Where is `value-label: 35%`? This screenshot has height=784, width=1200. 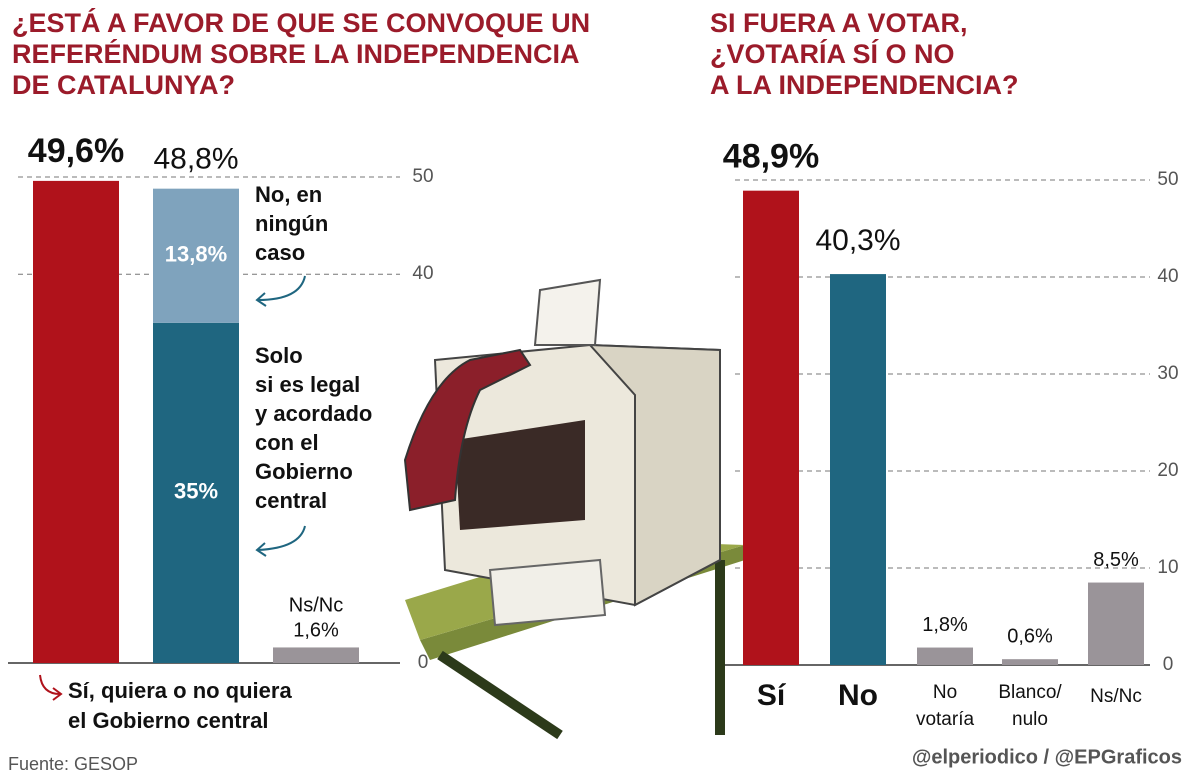 value-label: 35% is located at coordinates (196, 491).